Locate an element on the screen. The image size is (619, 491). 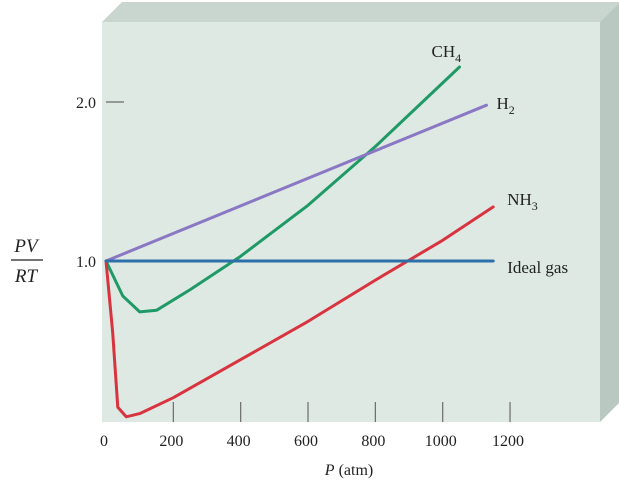
series-label: Ideal gas is located at coordinates (537, 267).